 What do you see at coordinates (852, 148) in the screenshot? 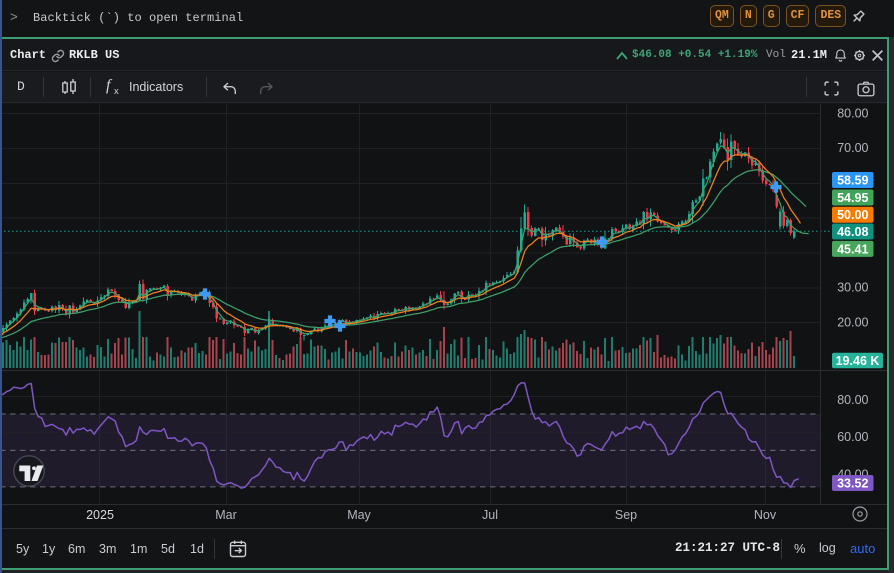
I see `svg-text: 70.00` at bounding box center [852, 148].